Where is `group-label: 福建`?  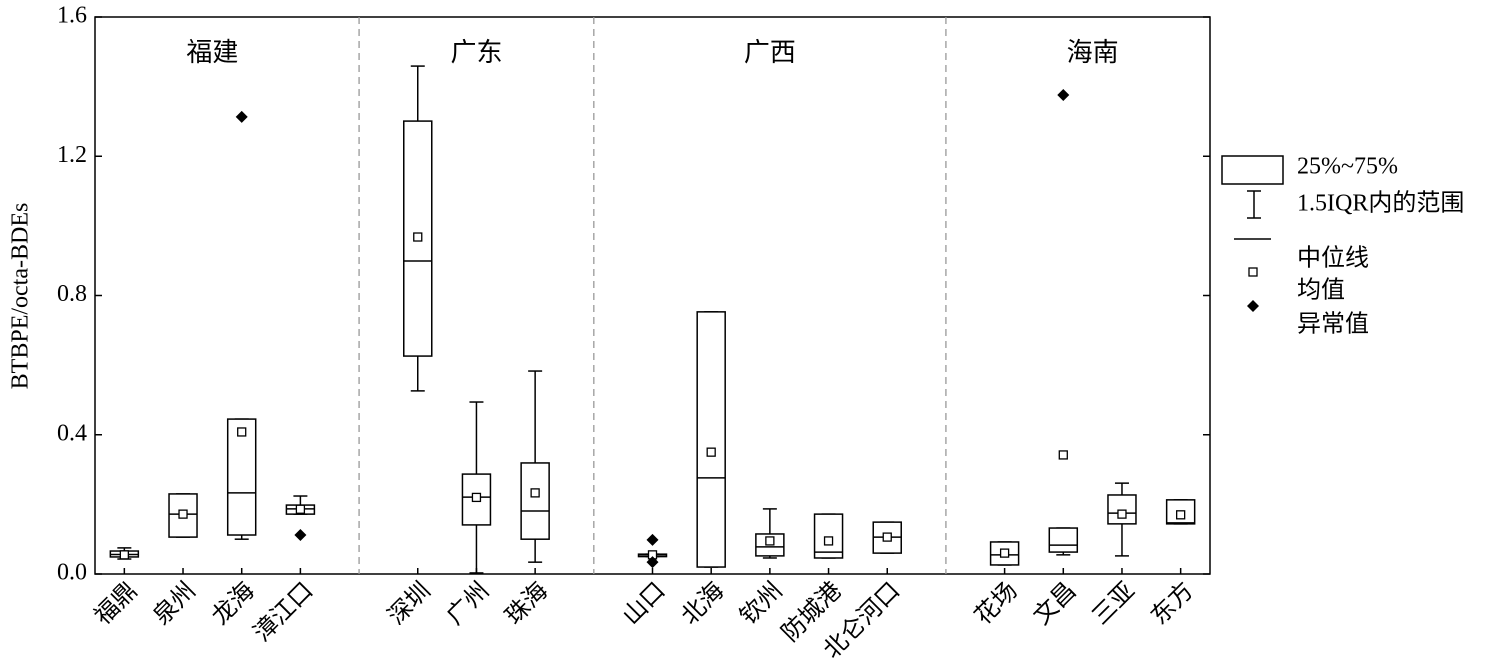
group-label: 福建 is located at coordinates (212, 52).